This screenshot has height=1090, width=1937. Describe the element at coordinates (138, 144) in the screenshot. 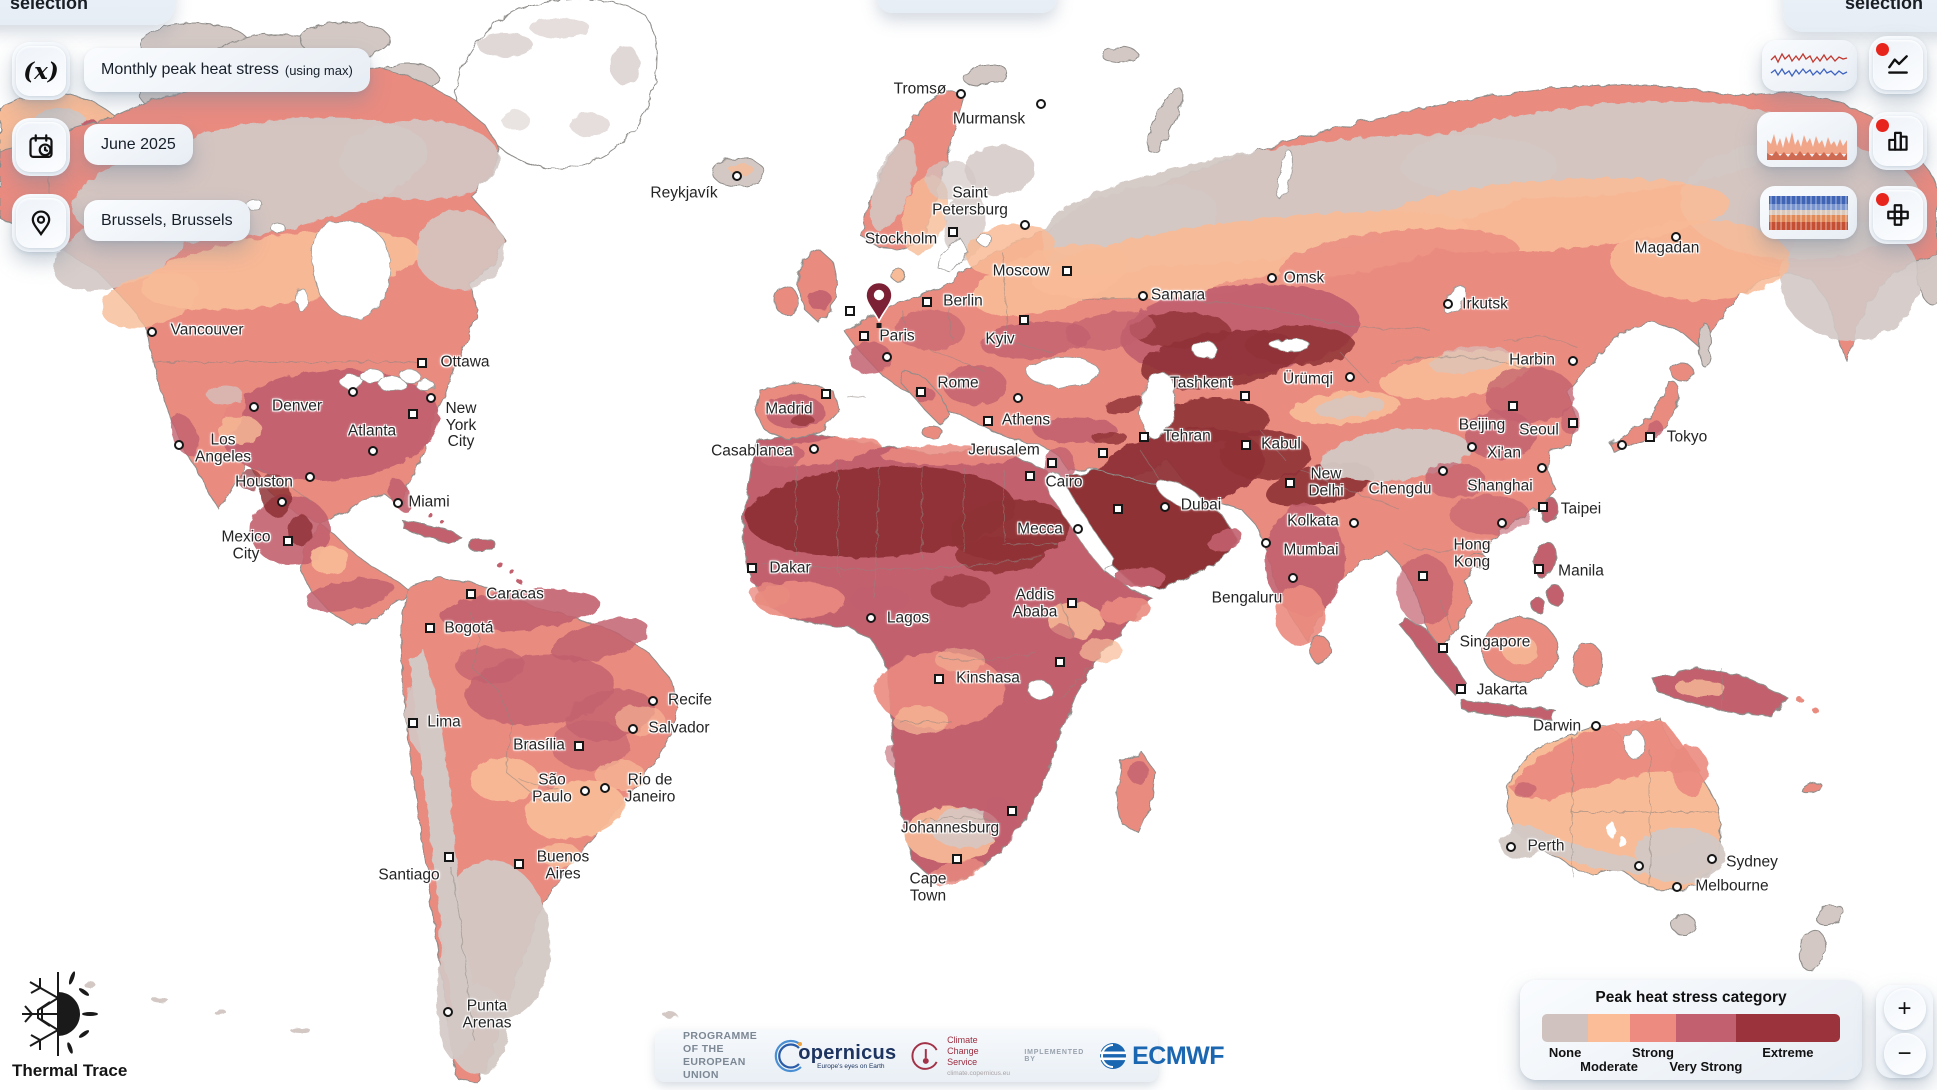

I see `date-label: June 2025` at that location.